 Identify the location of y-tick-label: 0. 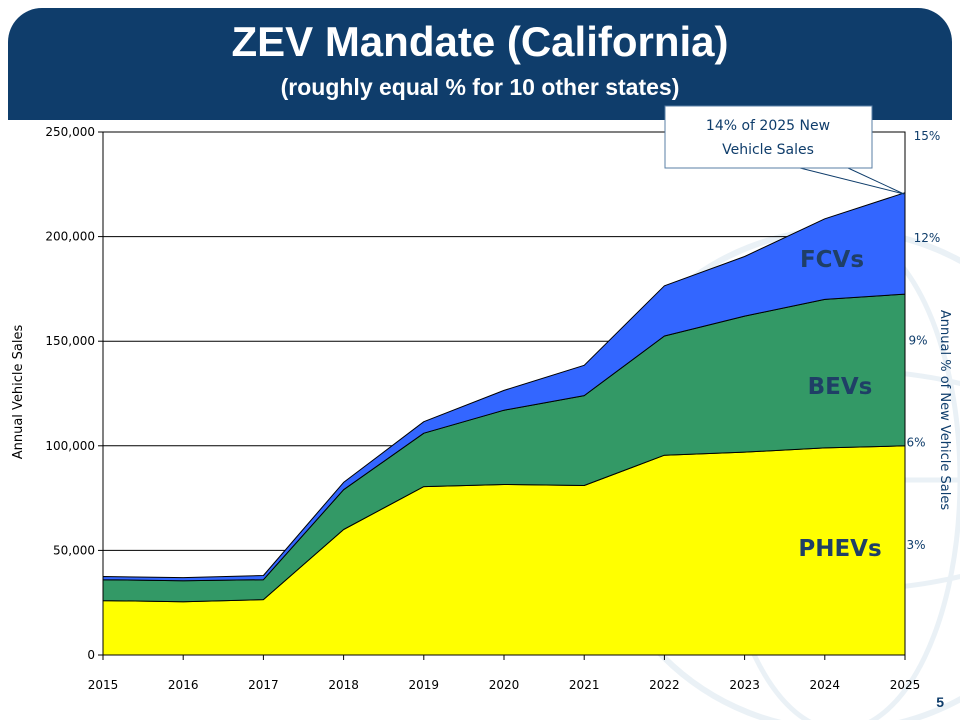
(91, 655).